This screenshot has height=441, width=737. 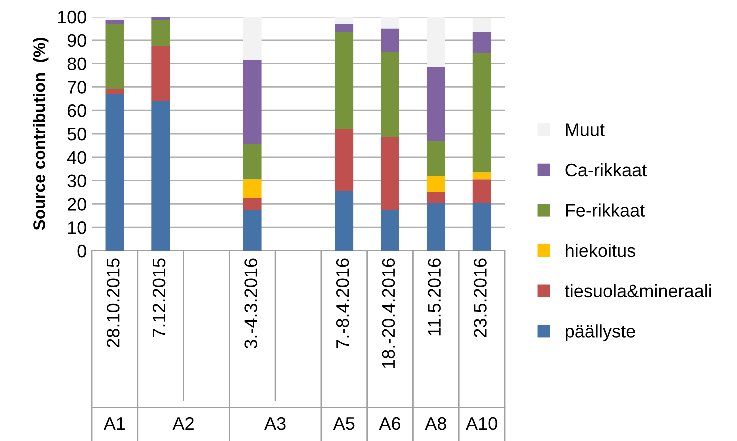 What do you see at coordinates (389, 313) in the screenshot?
I see `x-tick-label: 18.-20.4.2016` at bounding box center [389, 313].